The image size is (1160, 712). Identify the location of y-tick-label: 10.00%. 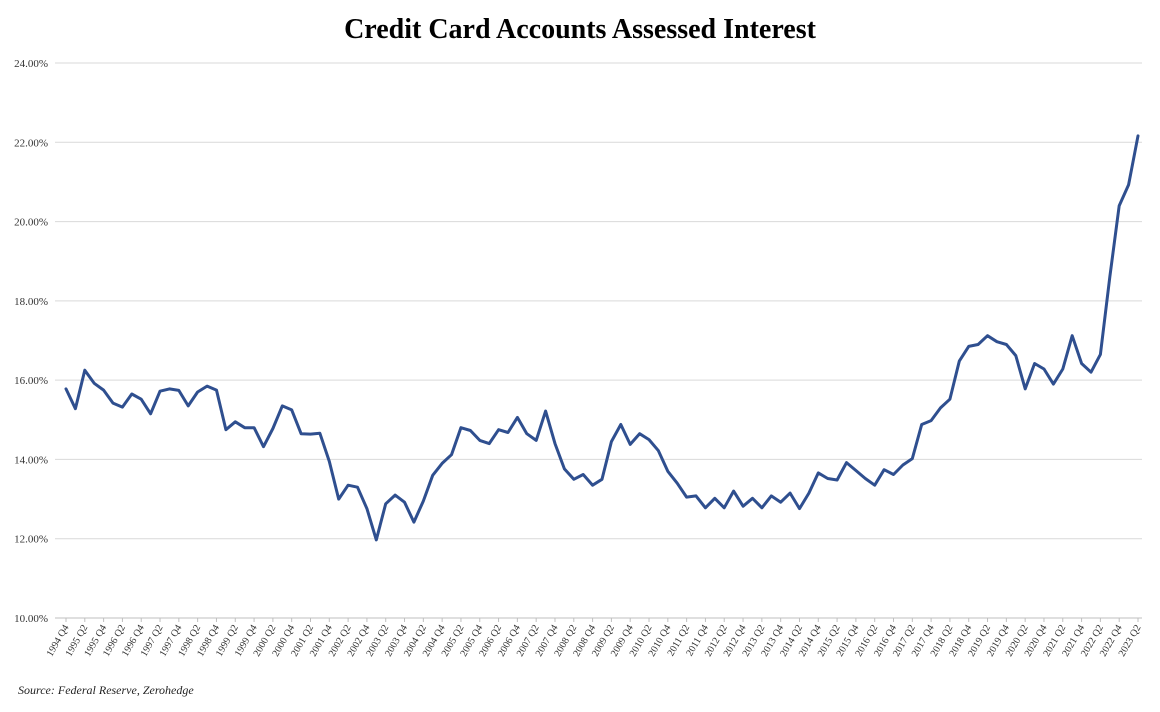
(31, 619).